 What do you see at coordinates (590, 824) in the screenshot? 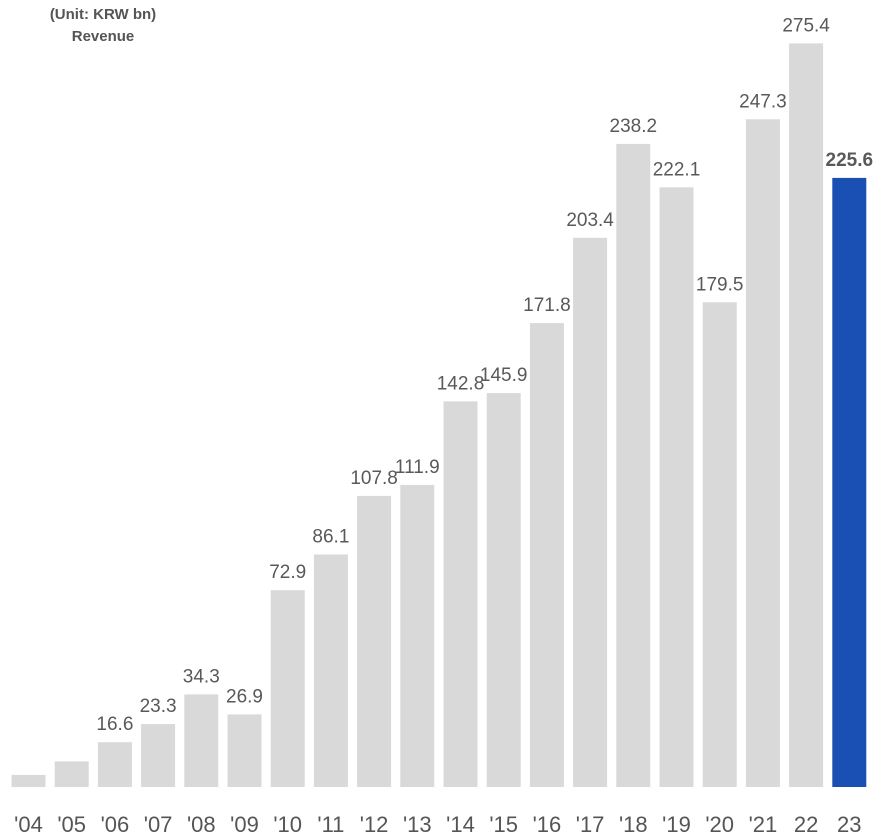
I see `x-tick-label-13: '17` at bounding box center [590, 824].